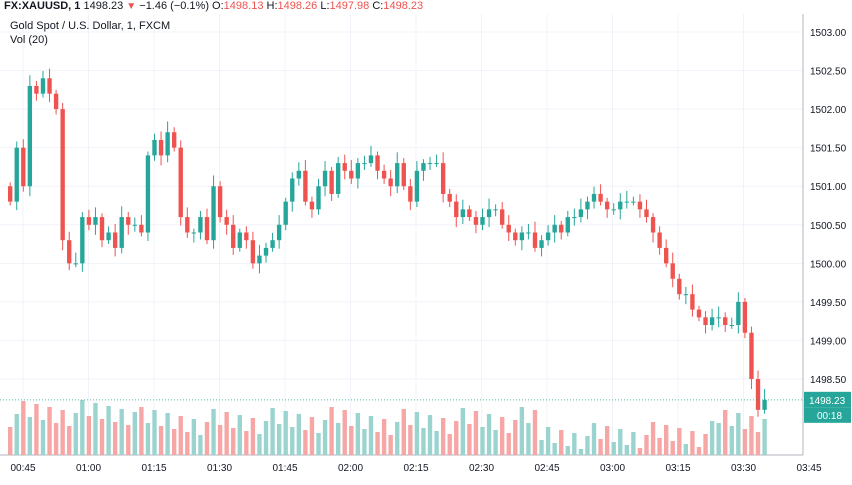  I want to click on y-tick-label: 1502.50, so click(828, 72).